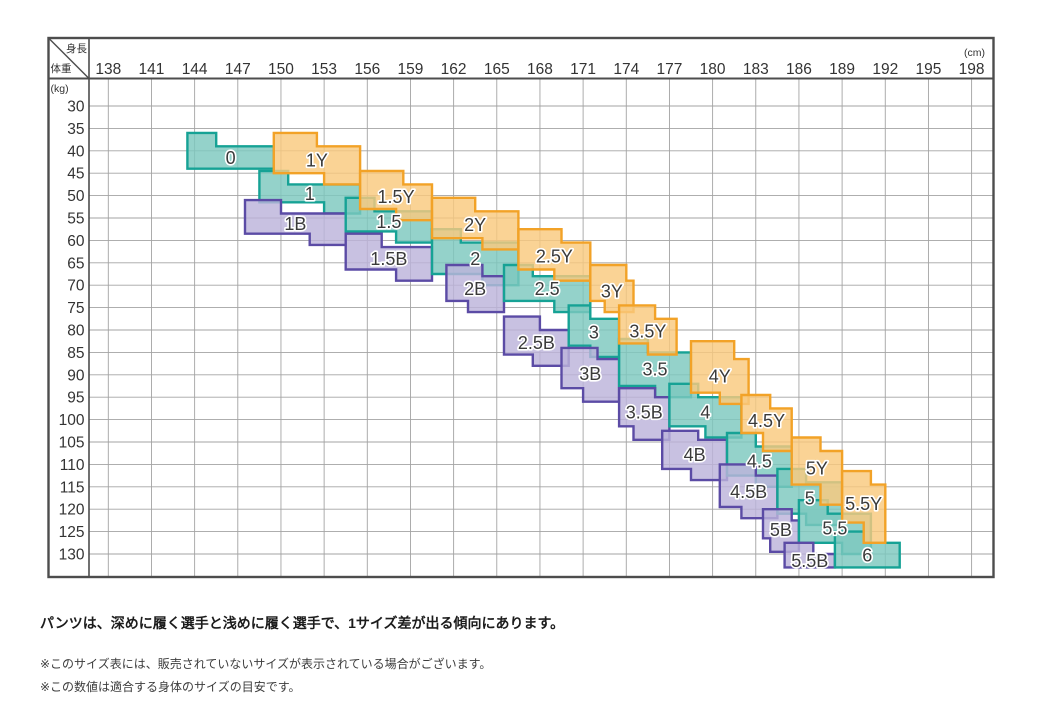 The width and height of the screenshot is (1062, 703). Describe the element at coordinates (594, 333) in the screenshot. I see `size-label-3: 3` at that location.